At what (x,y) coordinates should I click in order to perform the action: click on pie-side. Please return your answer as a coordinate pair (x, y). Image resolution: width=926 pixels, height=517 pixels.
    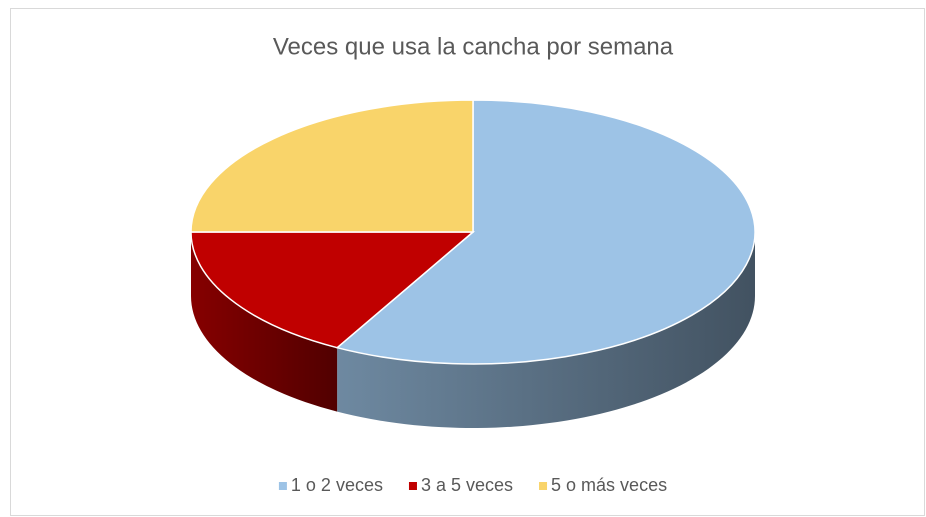
    Looking at the image, I should click on (264, 322).